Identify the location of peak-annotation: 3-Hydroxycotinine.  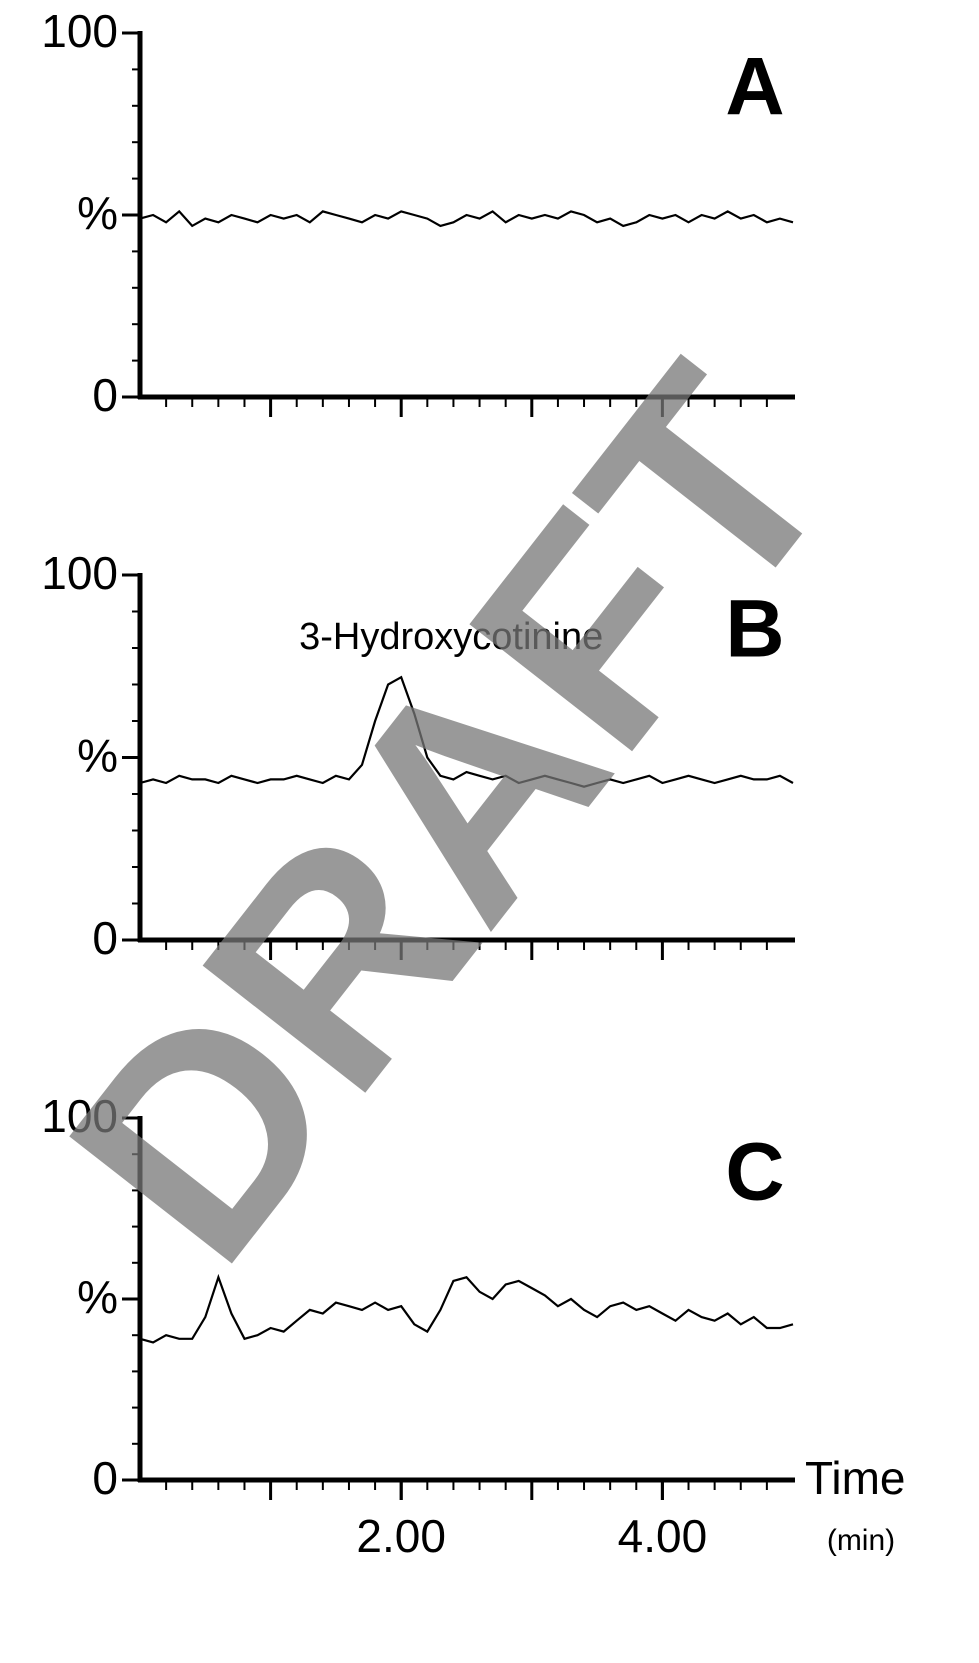
(451, 637).